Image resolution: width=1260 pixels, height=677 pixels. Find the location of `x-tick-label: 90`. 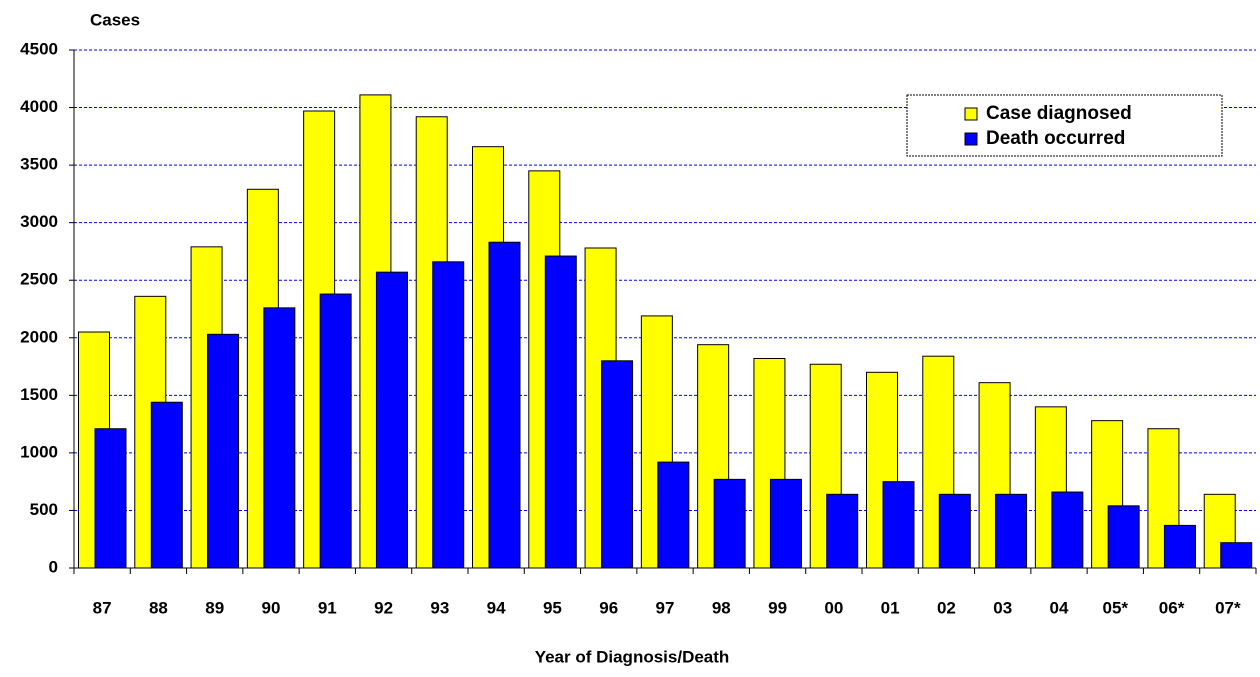

x-tick-label: 90 is located at coordinates (271, 607).